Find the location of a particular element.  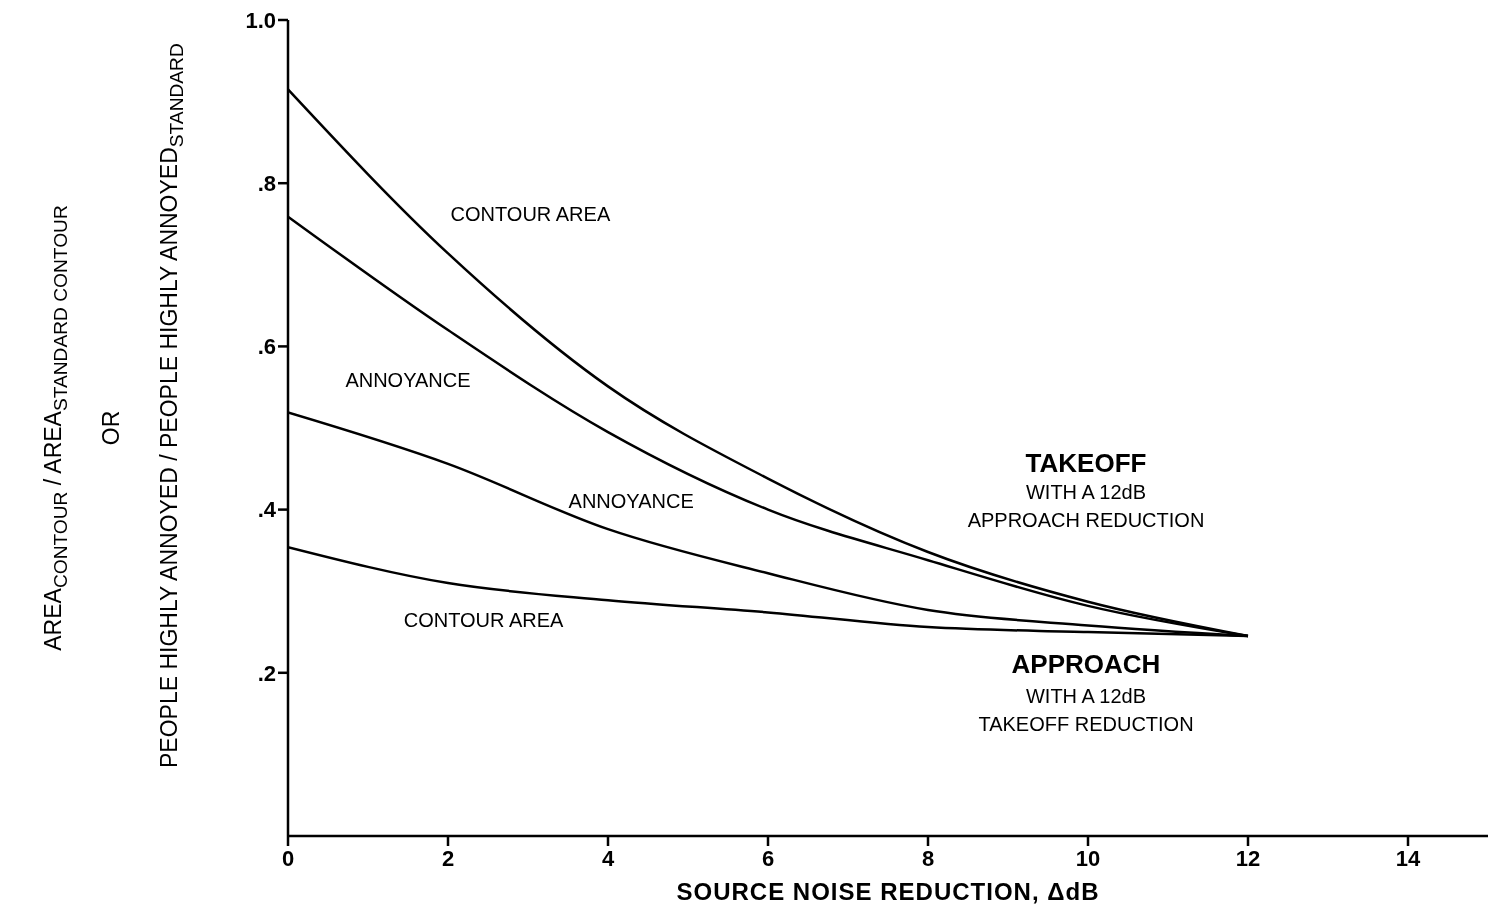

x-tick-label: 8 is located at coordinates (928, 858).